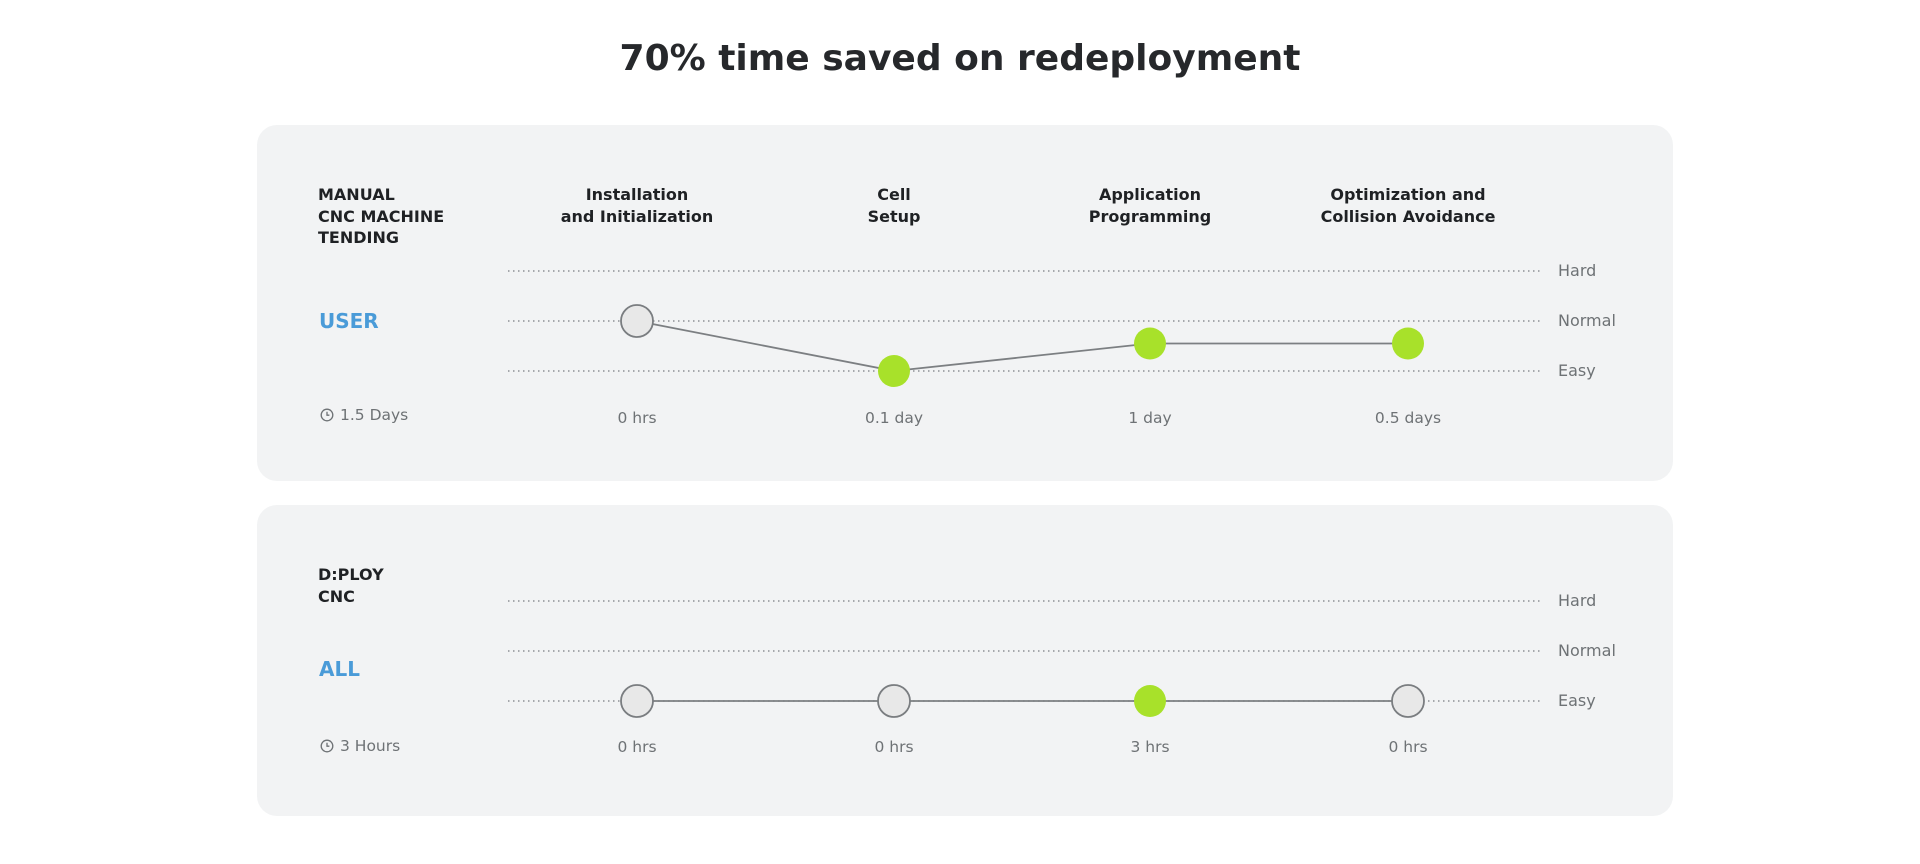  Describe the element at coordinates (960, 58) in the screenshot. I see `page-title: 70% time saved on redeployment` at that location.